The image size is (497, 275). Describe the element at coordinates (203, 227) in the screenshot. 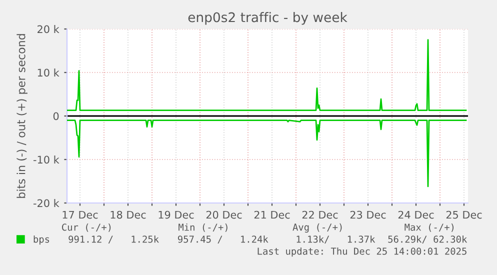

I see `text: Min (-/+)` at that location.